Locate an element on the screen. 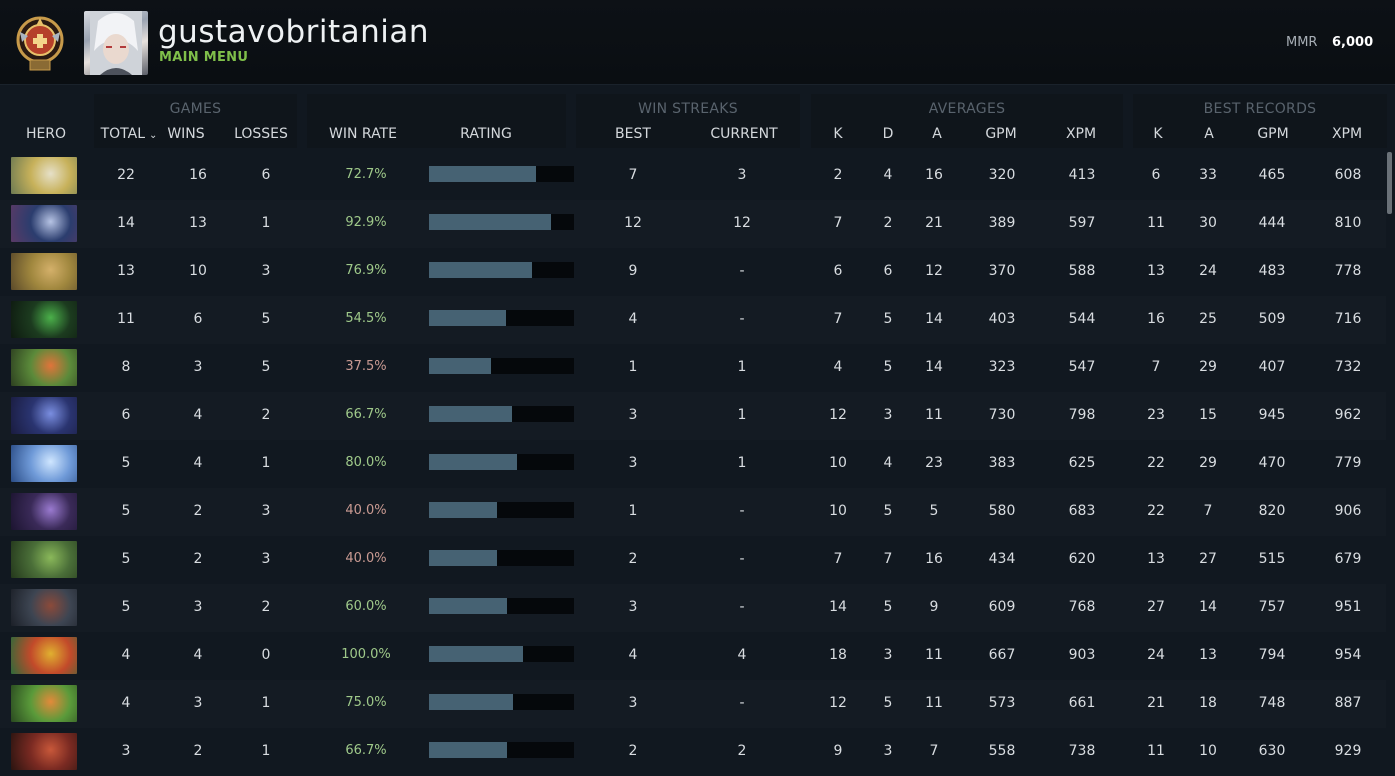 The height and width of the screenshot is (776, 1395). hero-portrait-mirana is located at coordinates (44, 223).